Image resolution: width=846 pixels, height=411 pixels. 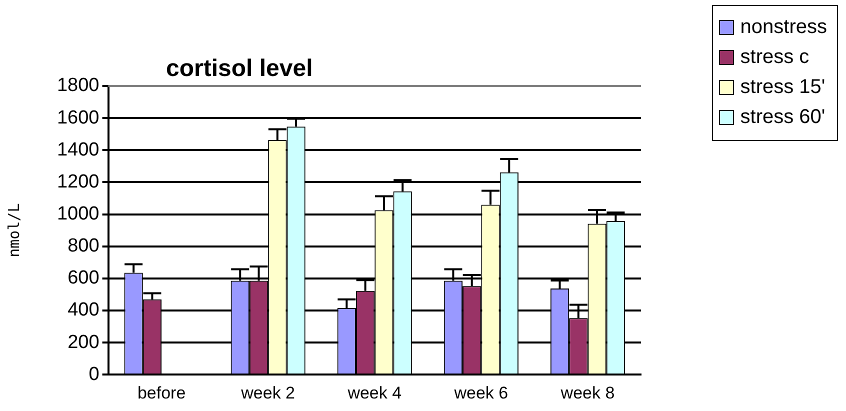 I want to click on y-tick-label: 200, so click(x=84, y=342).